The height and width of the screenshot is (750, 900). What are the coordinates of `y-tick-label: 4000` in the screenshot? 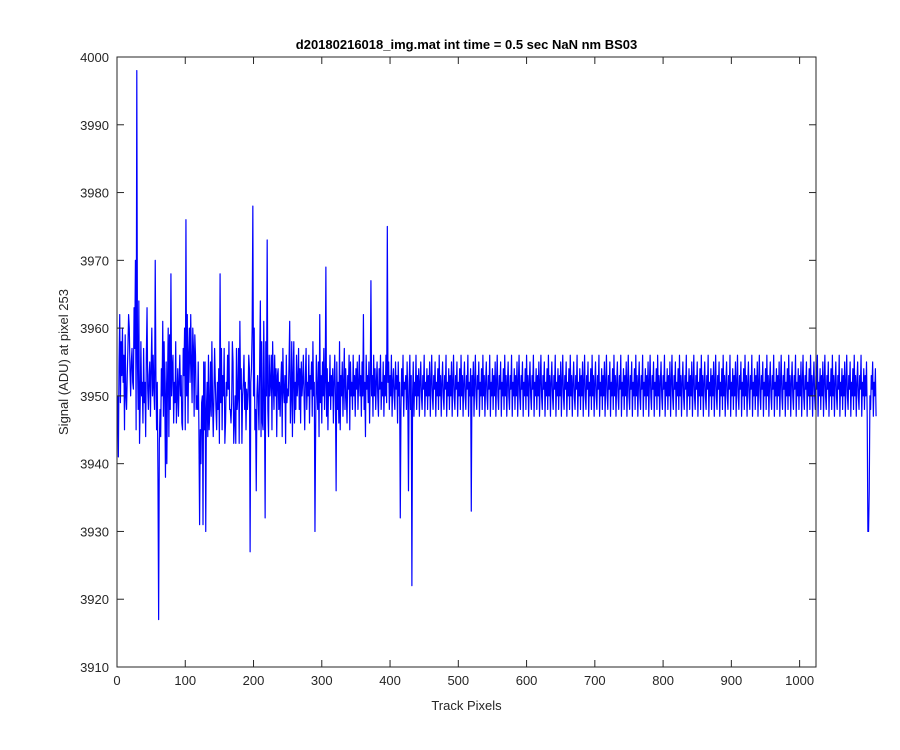 It's located at (94, 57).